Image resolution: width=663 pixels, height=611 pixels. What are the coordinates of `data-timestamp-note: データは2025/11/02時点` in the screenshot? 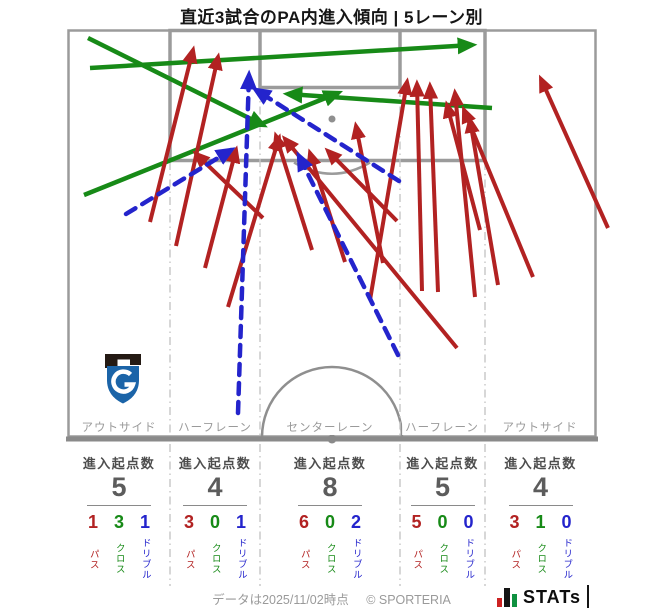 It's located at (280, 600).